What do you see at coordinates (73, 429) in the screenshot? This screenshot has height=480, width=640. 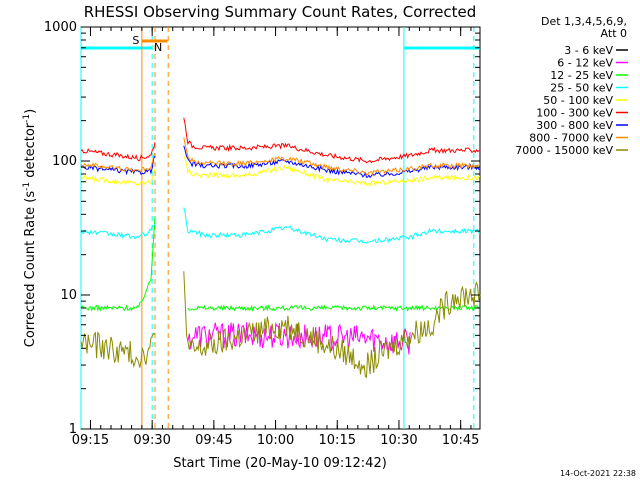 I see `y-tick-label: 1` at bounding box center [73, 429].